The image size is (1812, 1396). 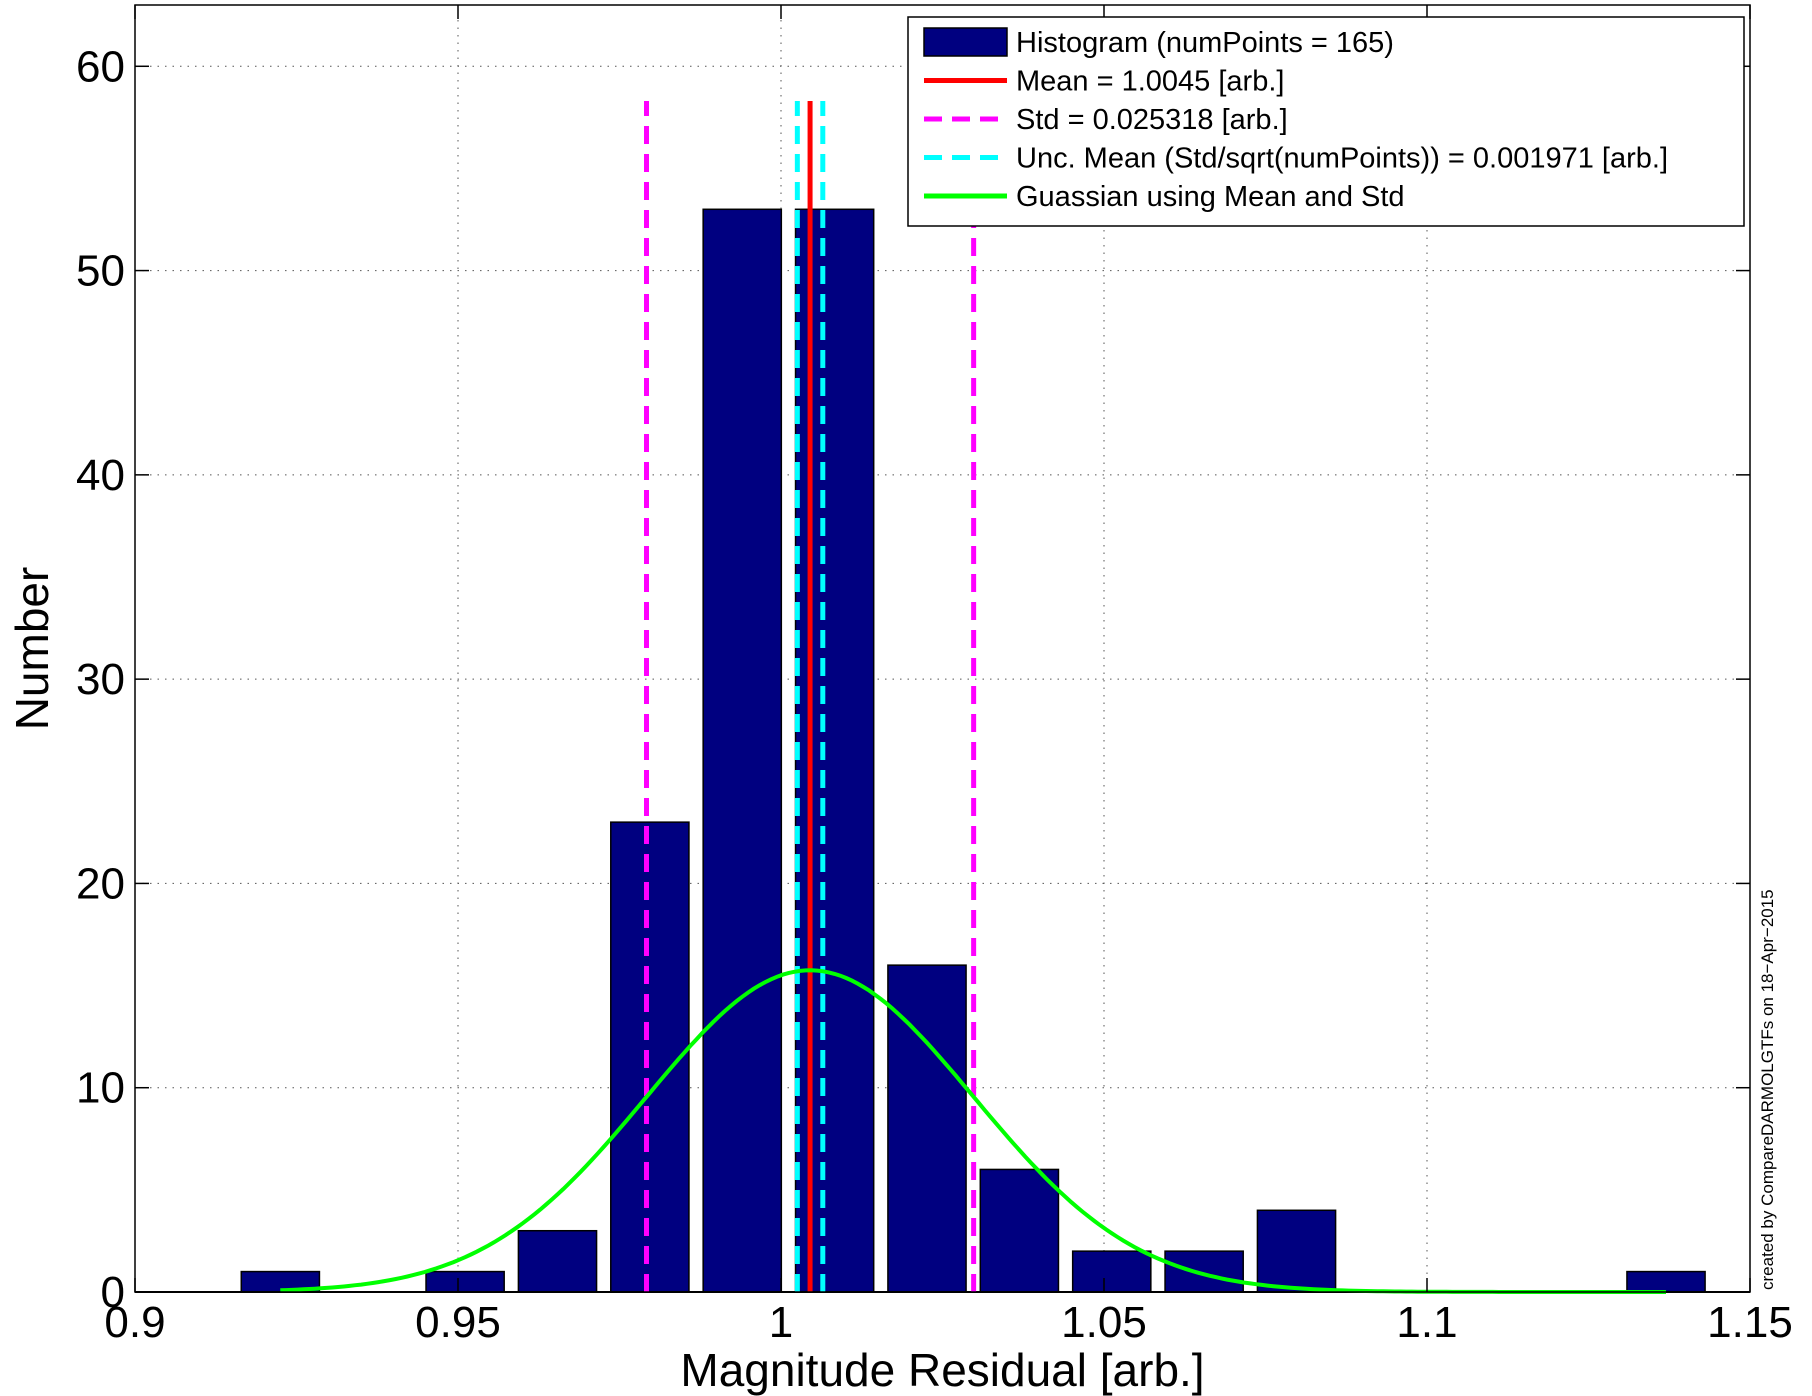 I want to click on x-tick-label: 0.9, so click(x=134, y=1322).